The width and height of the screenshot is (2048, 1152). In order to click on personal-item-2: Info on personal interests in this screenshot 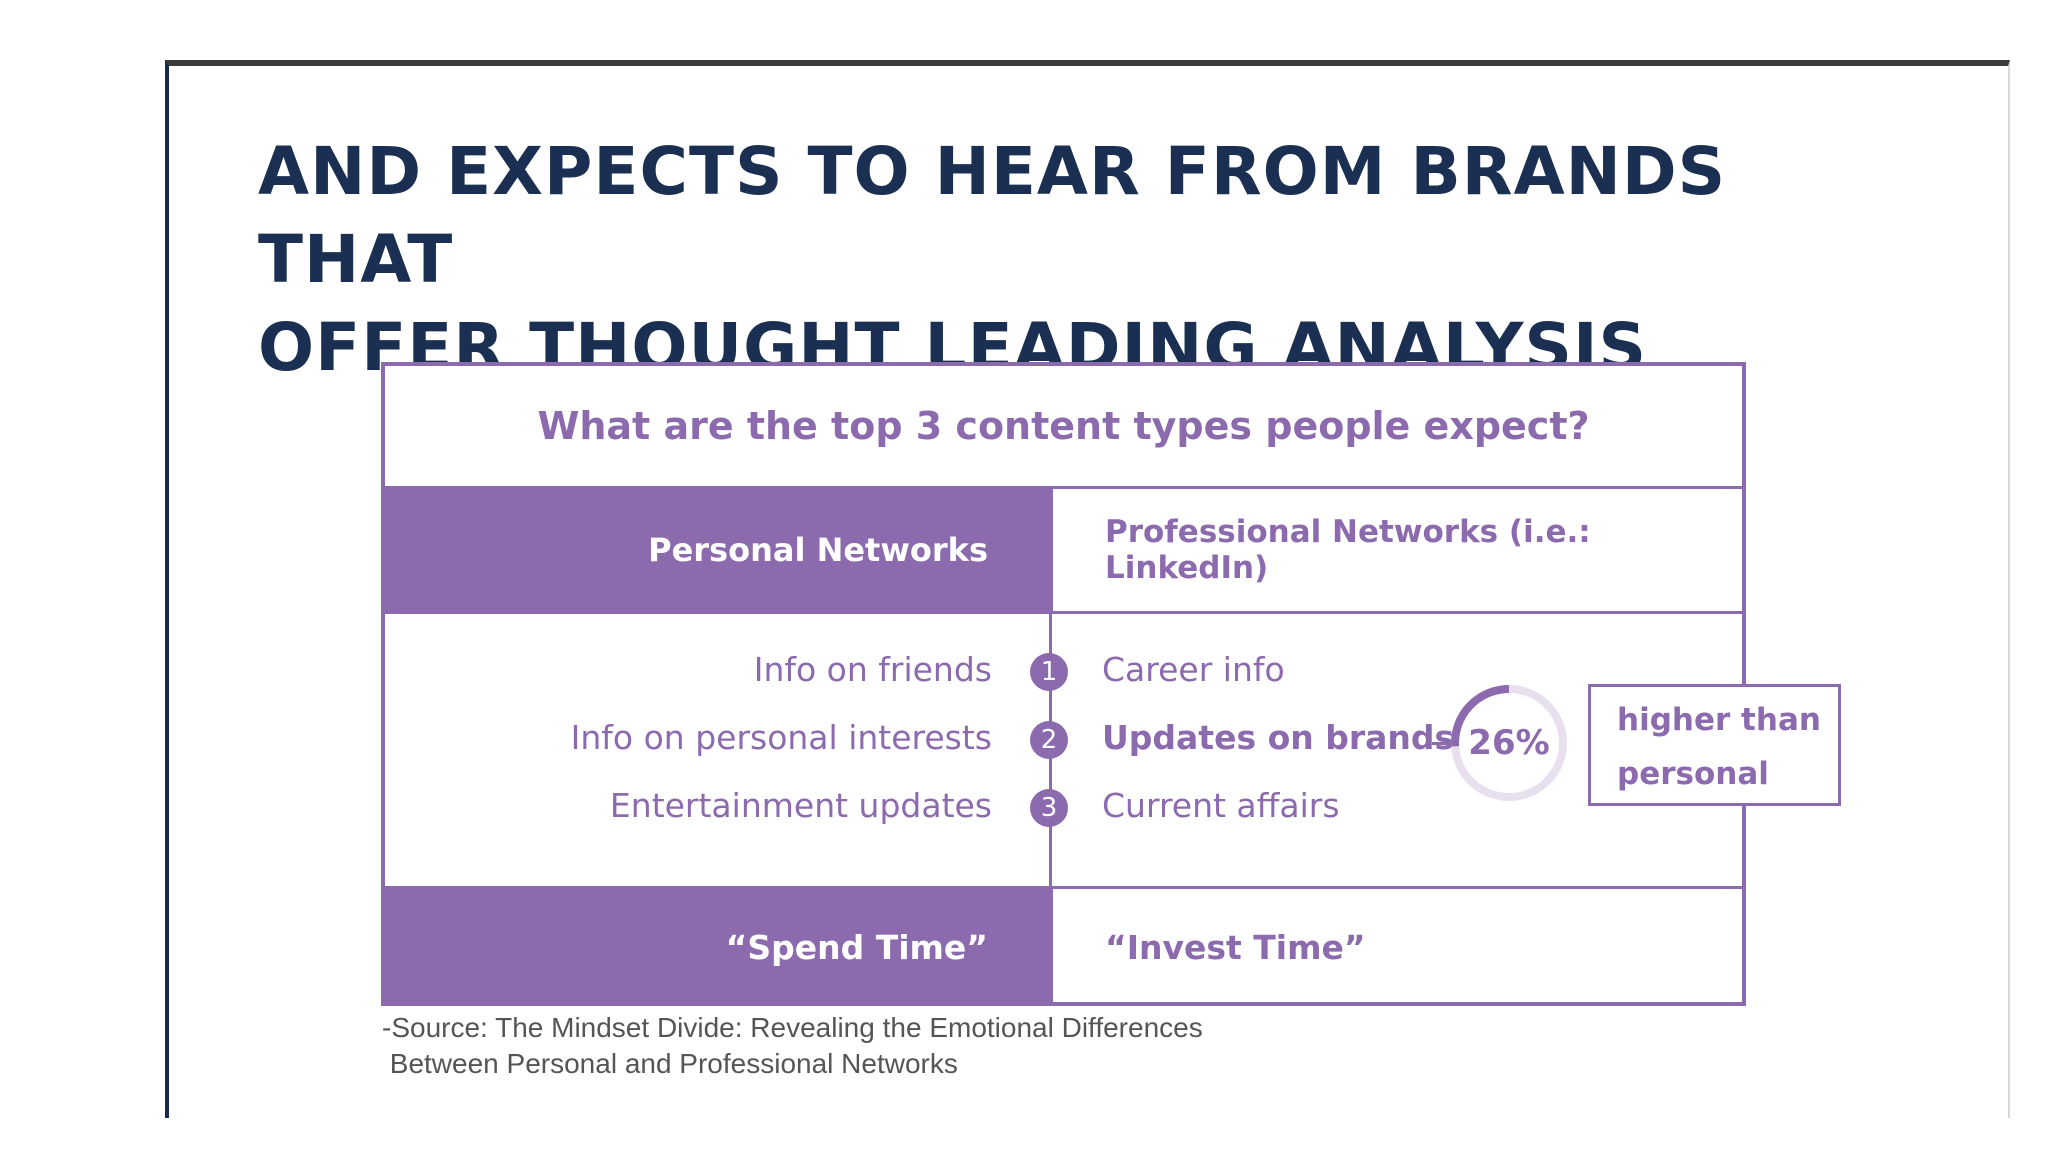, I will do `click(781, 737)`.